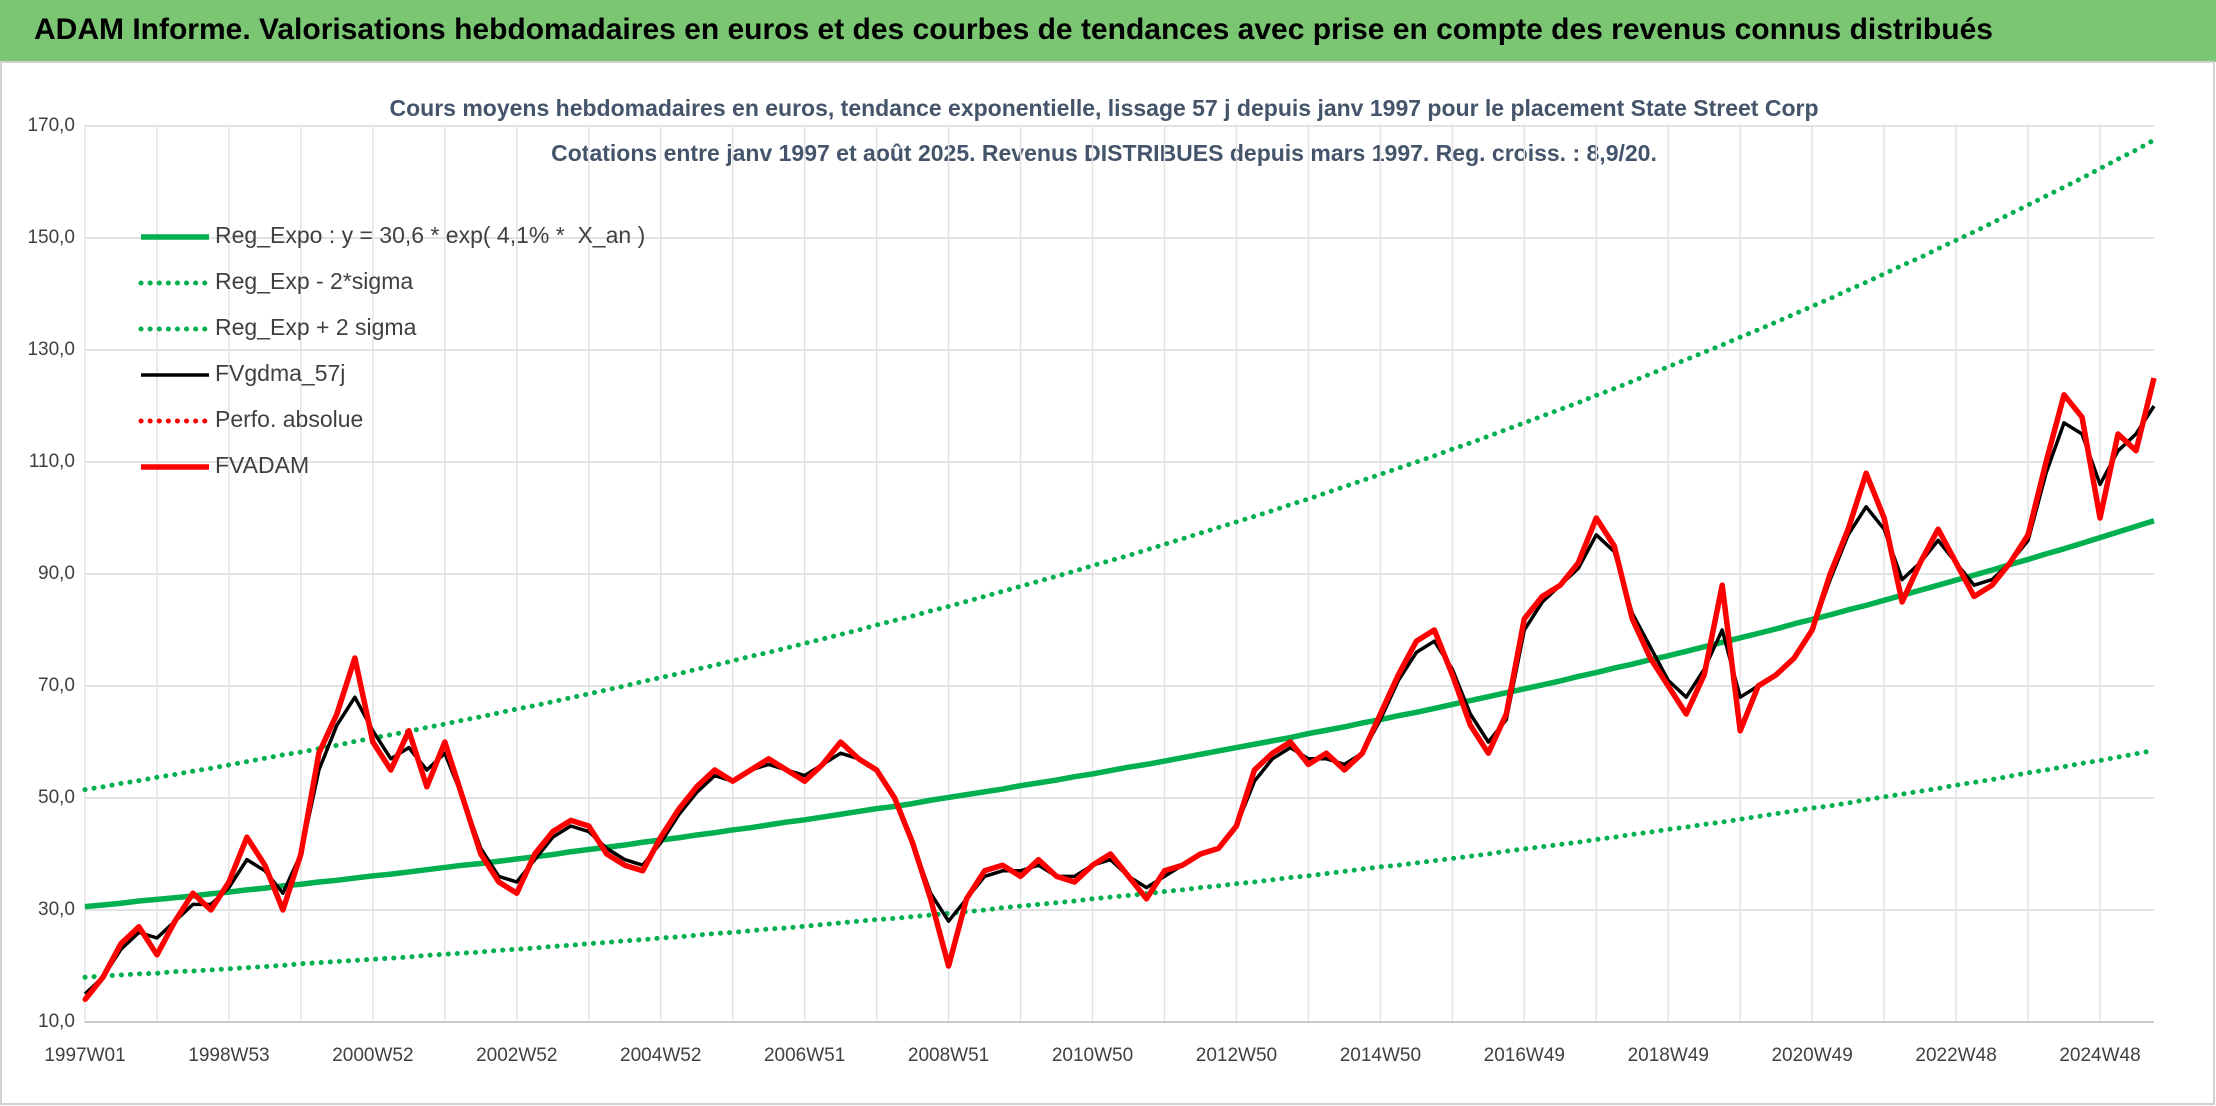  What do you see at coordinates (1092, 1055) in the screenshot?
I see `x-tick-label: 2010W50` at bounding box center [1092, 1055].